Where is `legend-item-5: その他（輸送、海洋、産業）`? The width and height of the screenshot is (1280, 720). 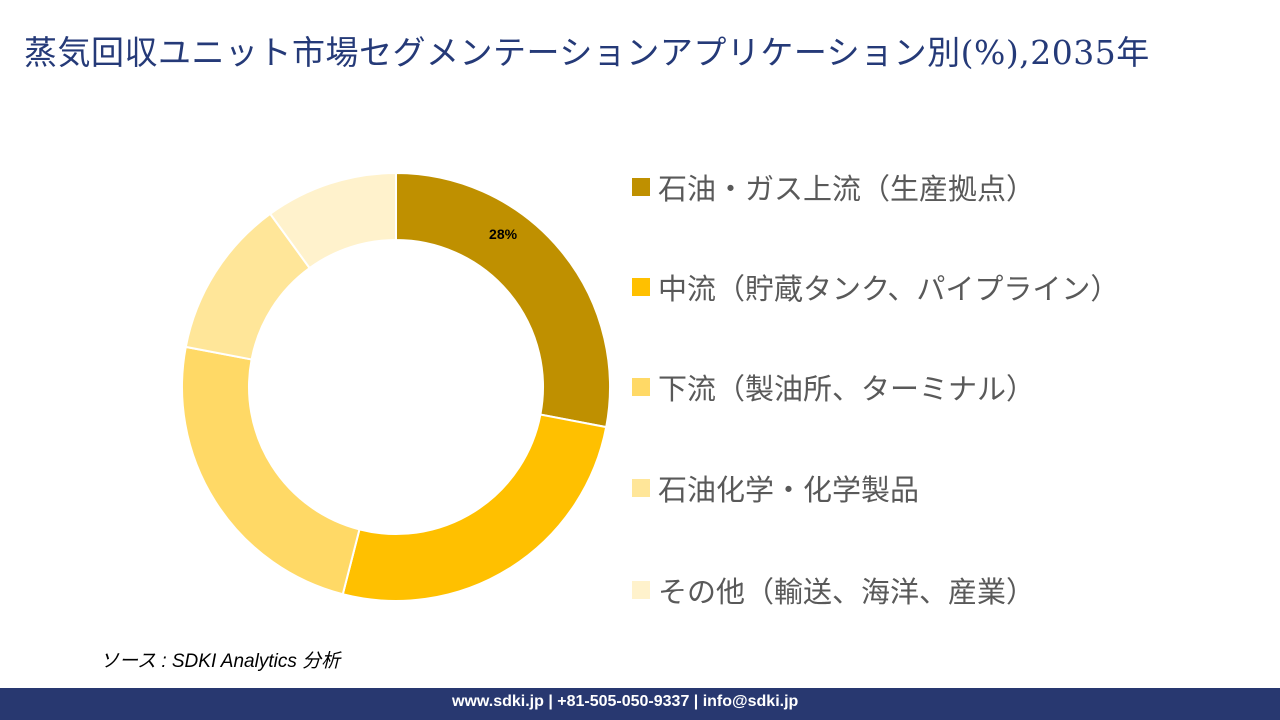
legend-item-5: その他（輸送、海洋、産業） is located at coordinates (833, 590).